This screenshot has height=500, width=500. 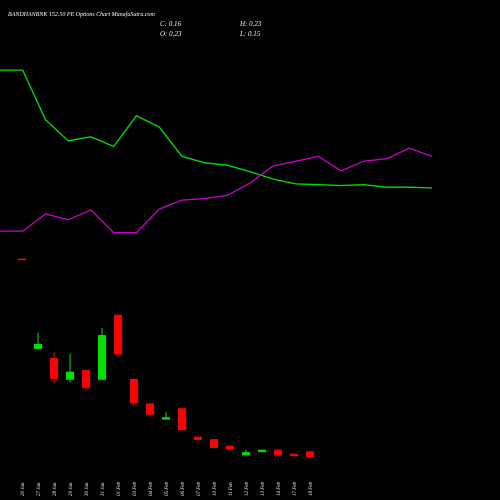 I want to click on x-tick-label: 11 Feb, so click(x=231, y=489).